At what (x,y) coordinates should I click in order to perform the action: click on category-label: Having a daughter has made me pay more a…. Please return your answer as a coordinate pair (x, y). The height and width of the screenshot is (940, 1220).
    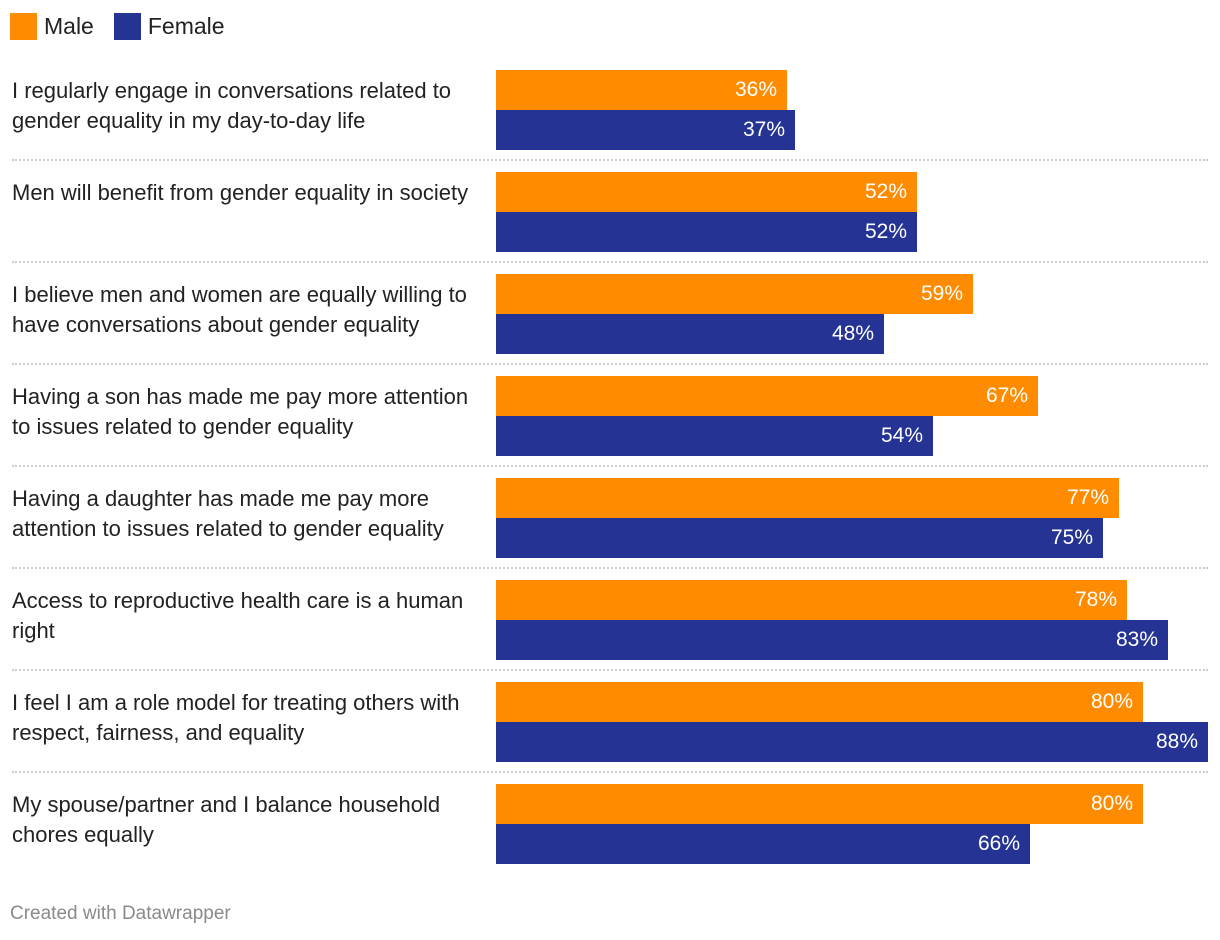
    Looking at the image, I should click on (228, 513).